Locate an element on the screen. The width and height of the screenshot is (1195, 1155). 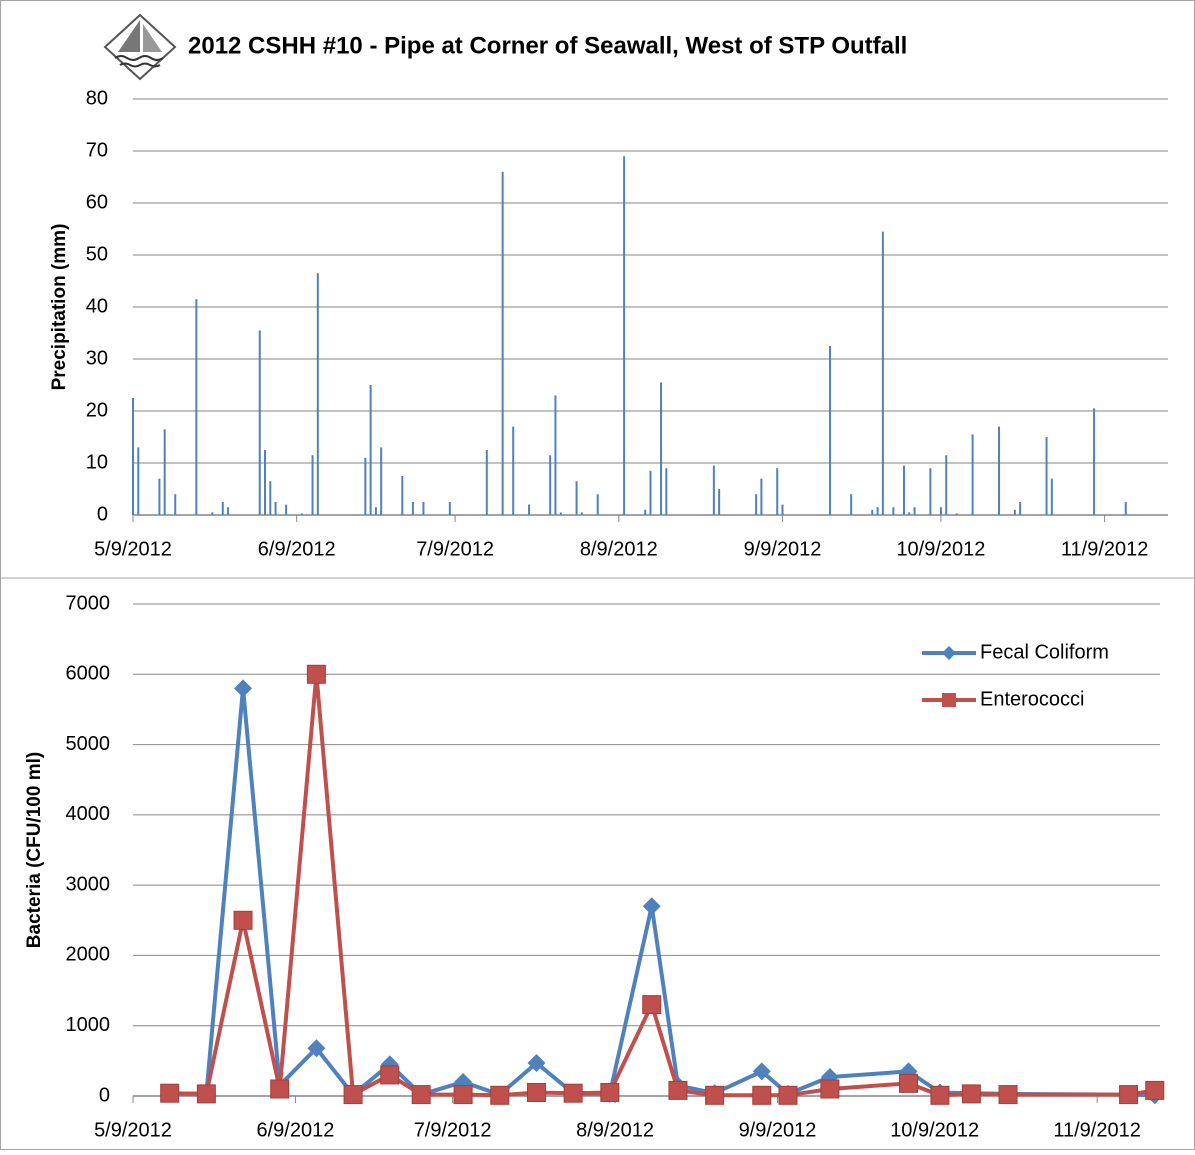
legend-label: Fecal Coliform is located at coordinates (1044, 652).